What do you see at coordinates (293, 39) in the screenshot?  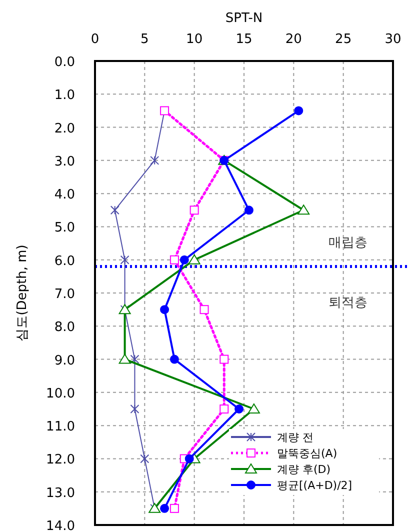 I see `x-tick-label: 20` at bounding box center [293, 39].